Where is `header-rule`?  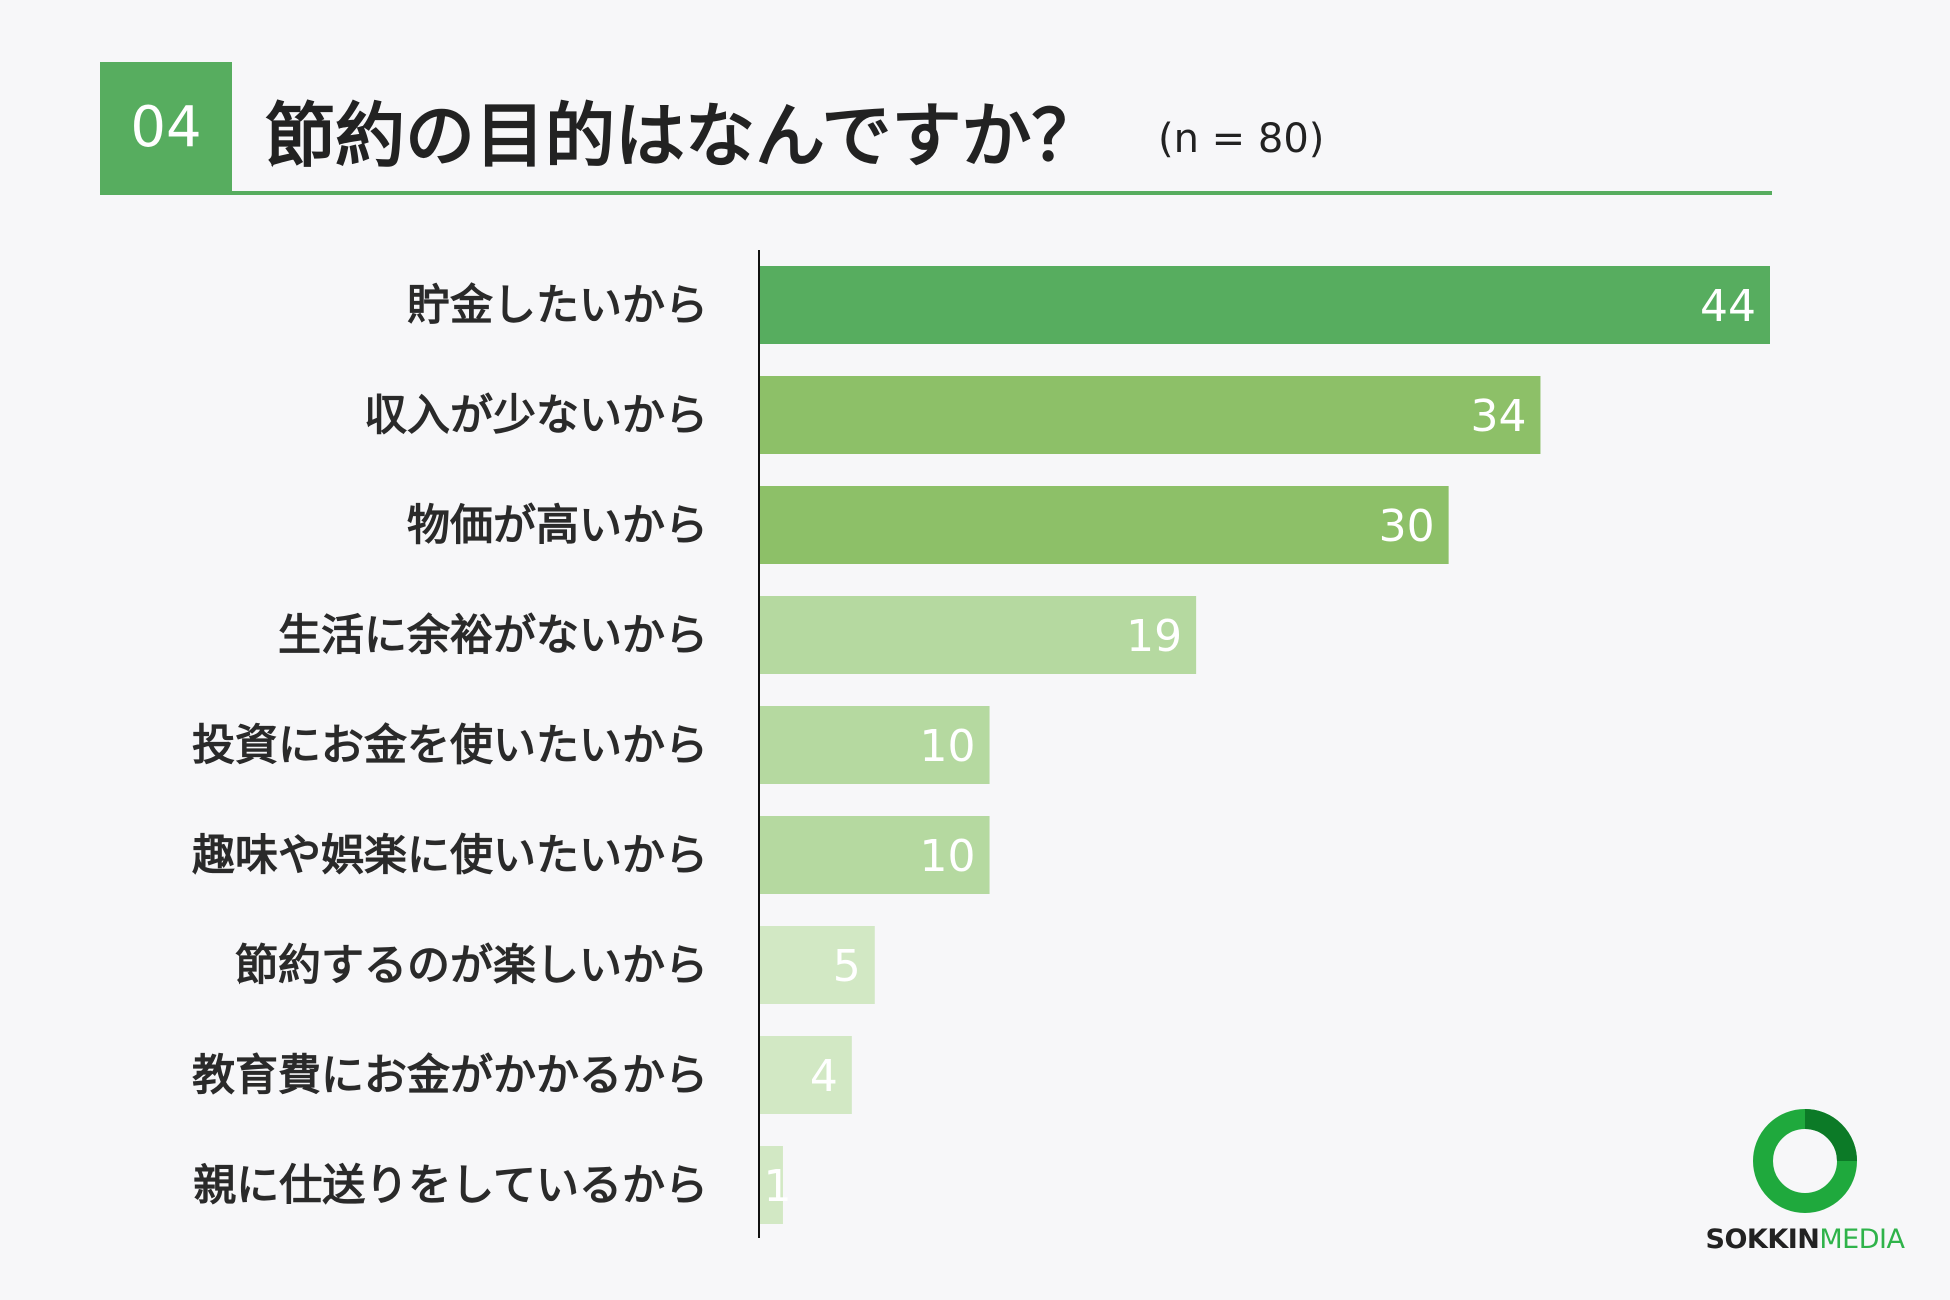
header-rule is located at coordinates (936, 193).